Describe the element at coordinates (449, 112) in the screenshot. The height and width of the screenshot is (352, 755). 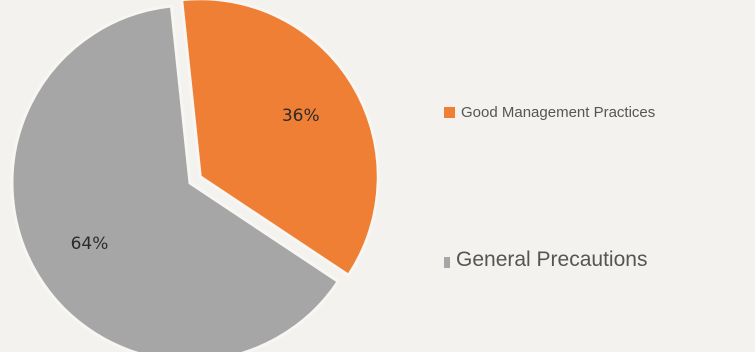
I see `legend-swatch-good-management-practices` at that location.